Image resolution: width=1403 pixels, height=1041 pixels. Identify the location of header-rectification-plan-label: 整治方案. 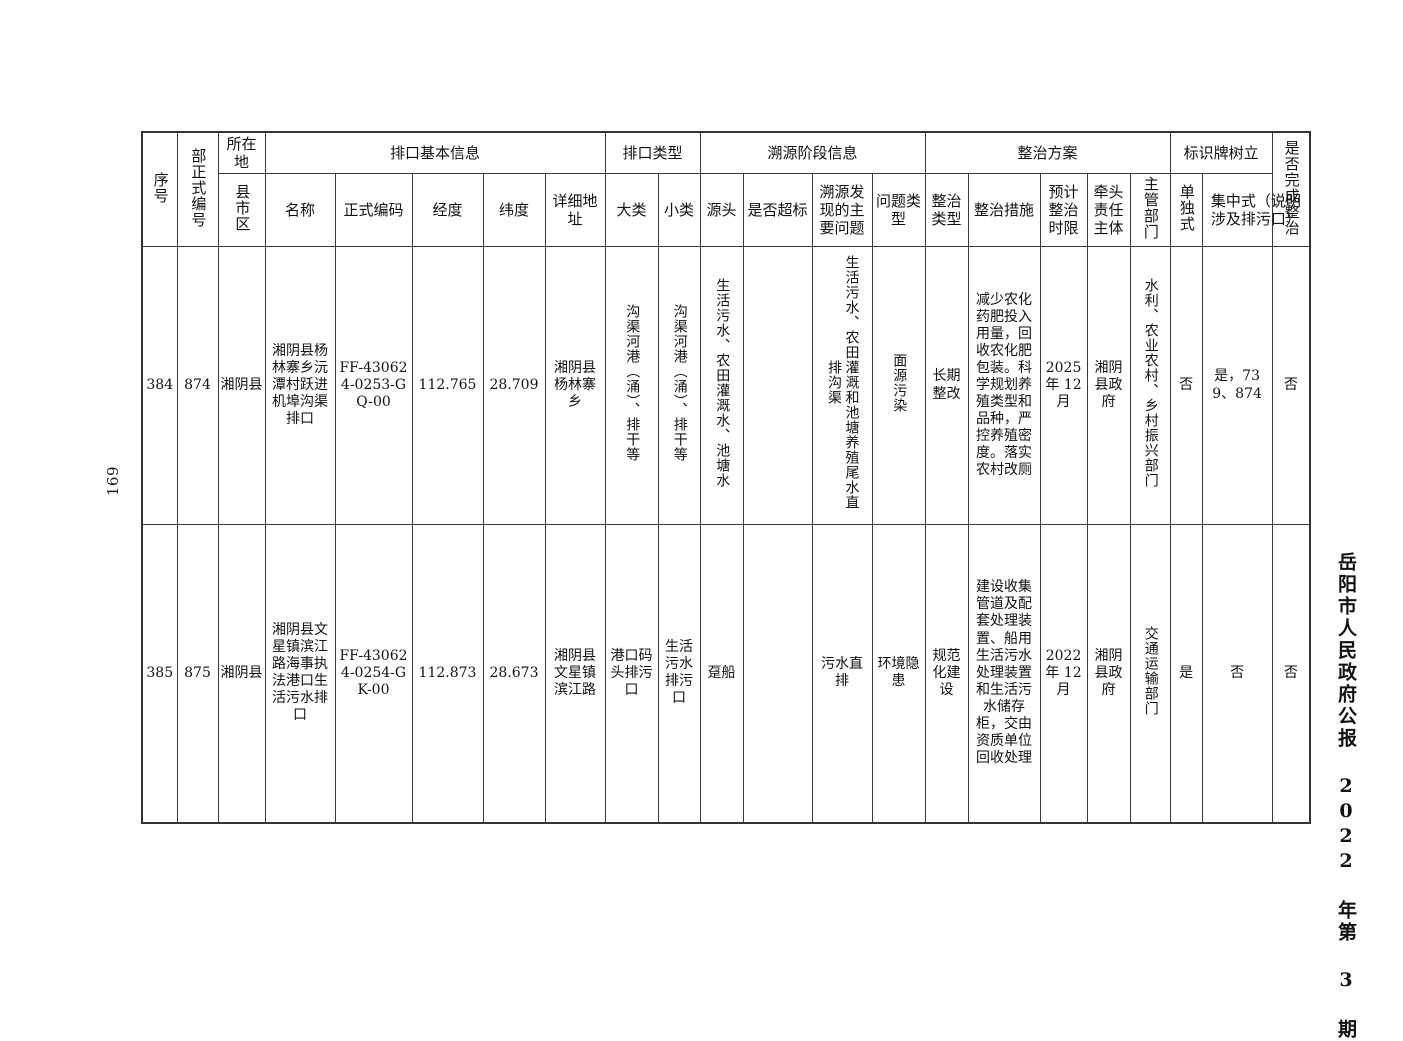
(1047, 153).